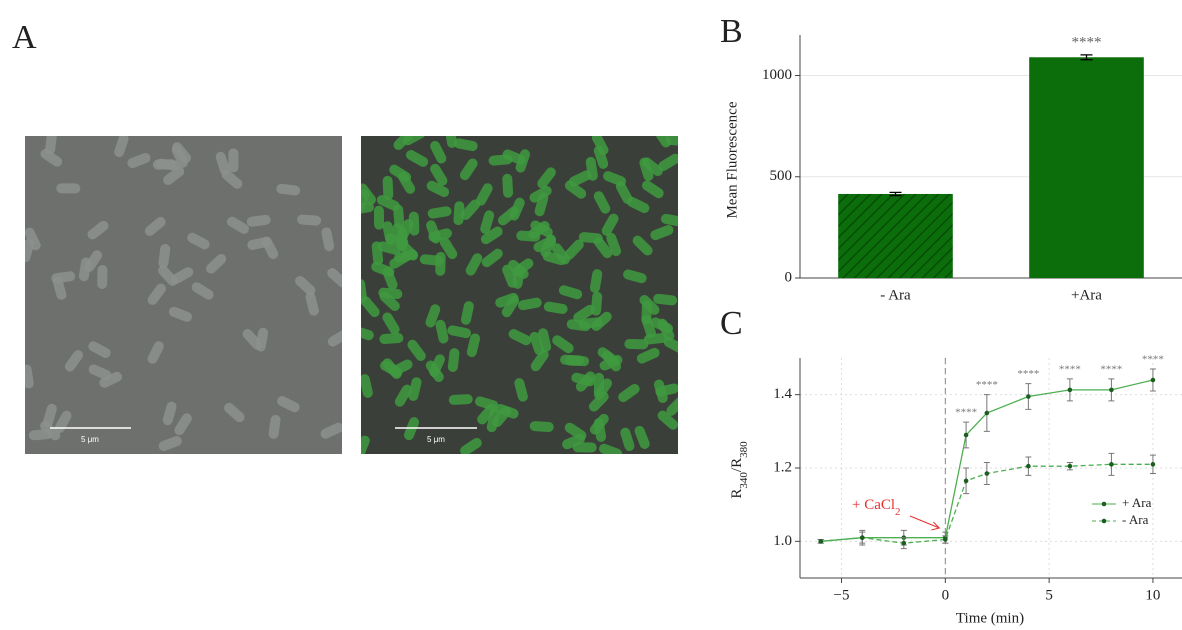 This screenshot has width=1182, height=630. Describe the element at coordinates (782, 394) in the screenshot. I see `y-tick-label: 1.4` at that location.